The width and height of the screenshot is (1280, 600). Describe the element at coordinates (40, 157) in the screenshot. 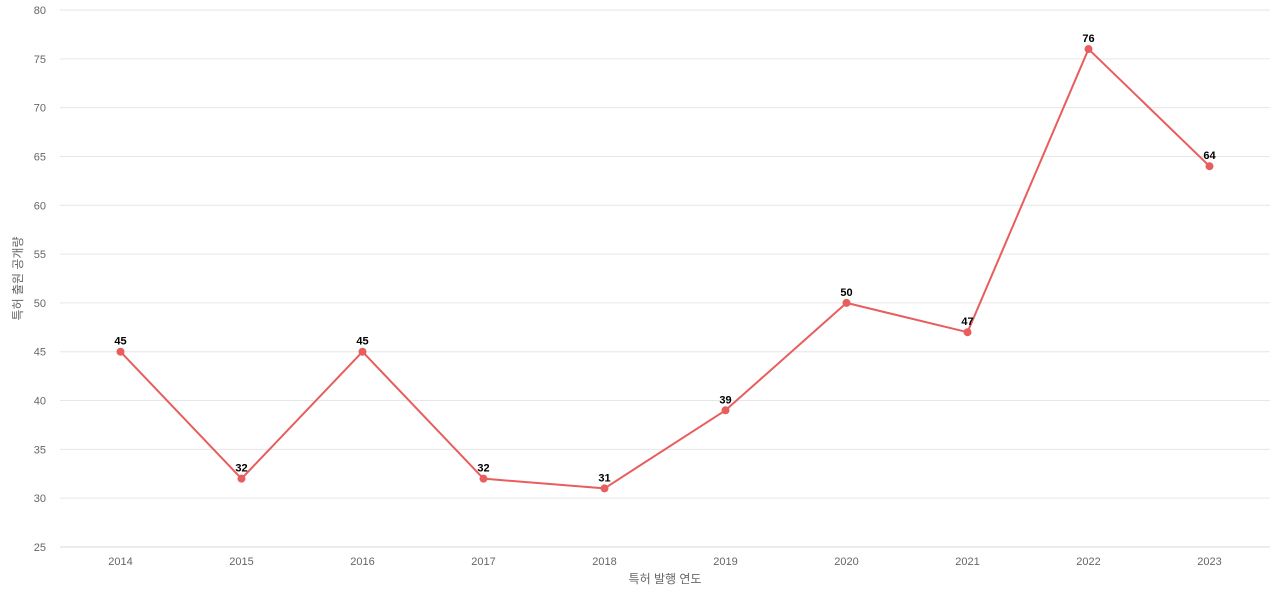

I see `y-tick-label: 65` at that location.